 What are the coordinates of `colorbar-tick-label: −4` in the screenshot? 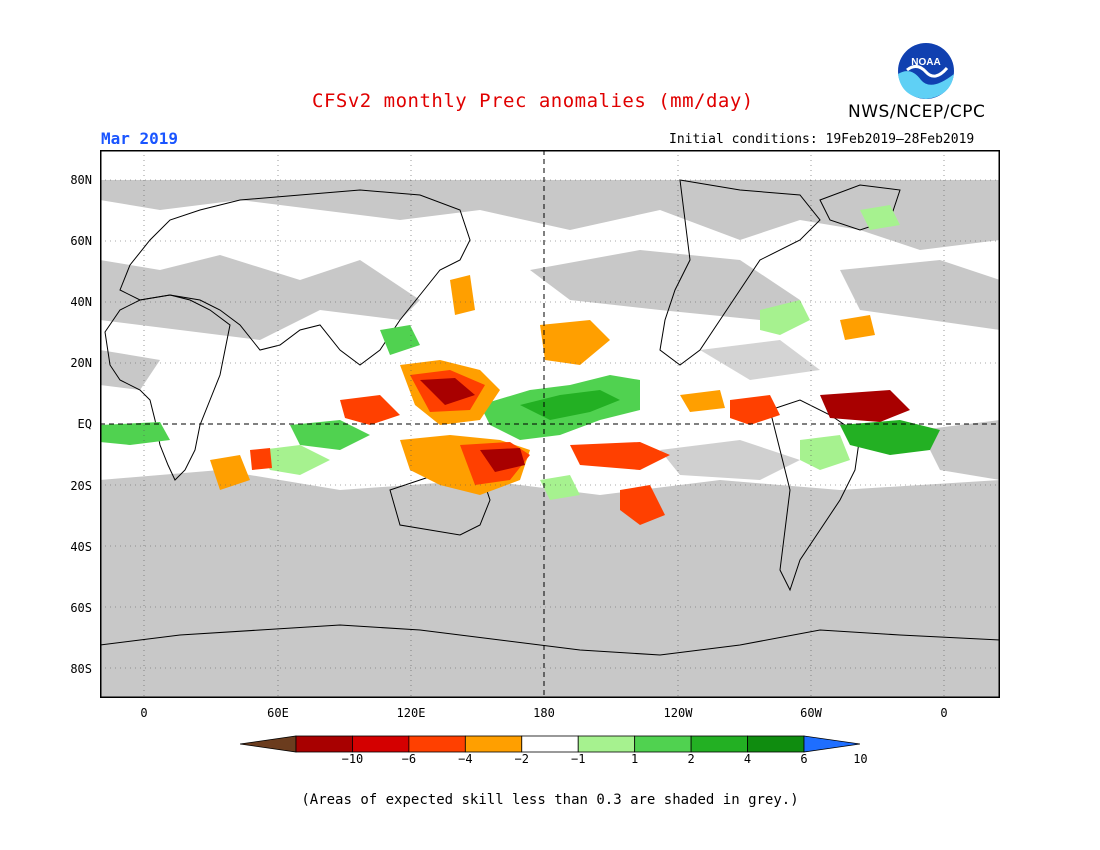 It's located at (465, 759).